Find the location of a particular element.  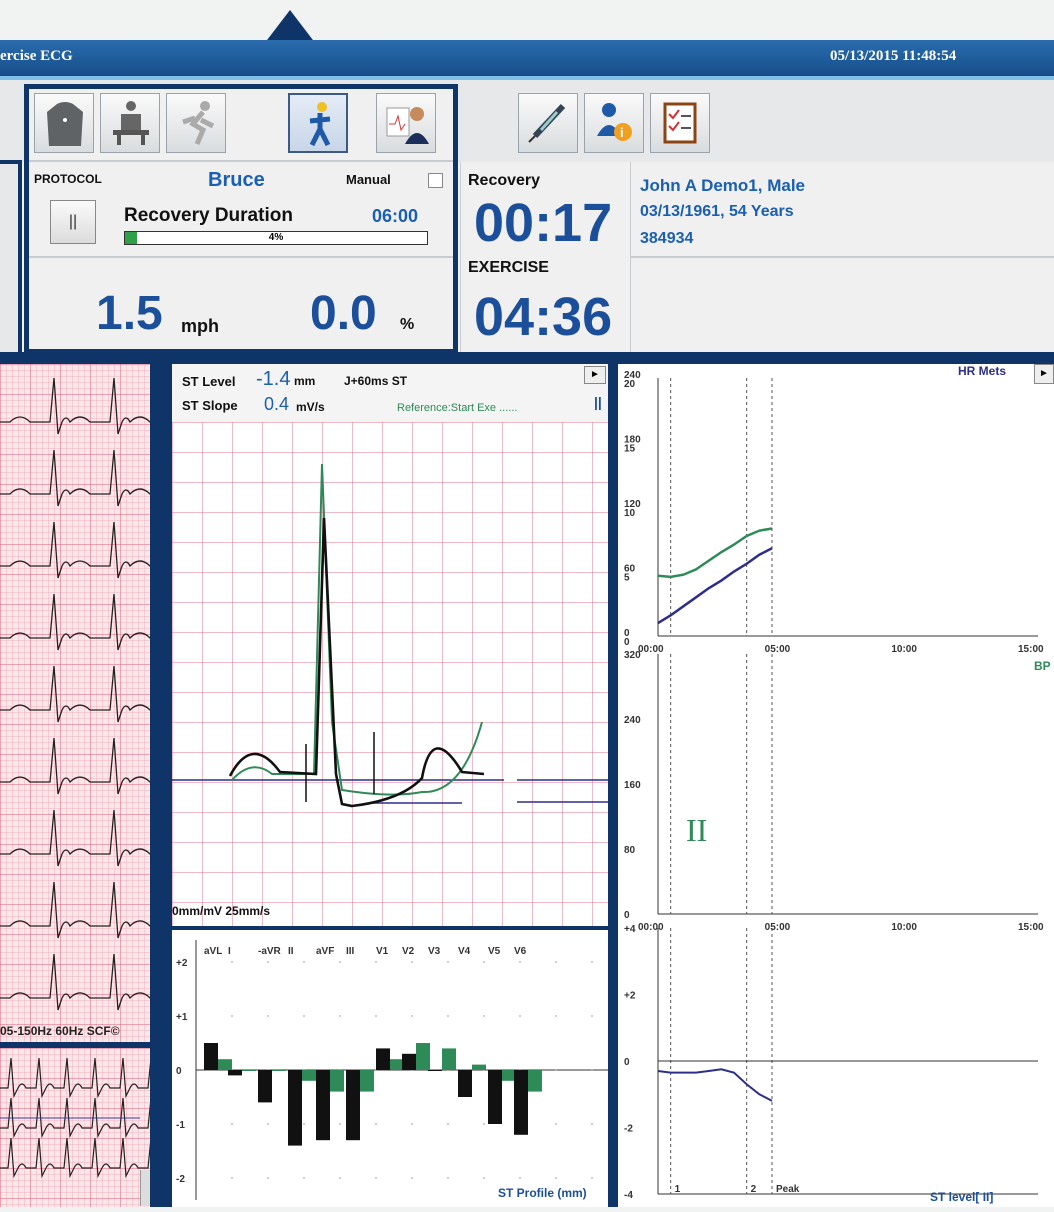

left-panel-edge is located at coordinates (11, 257).